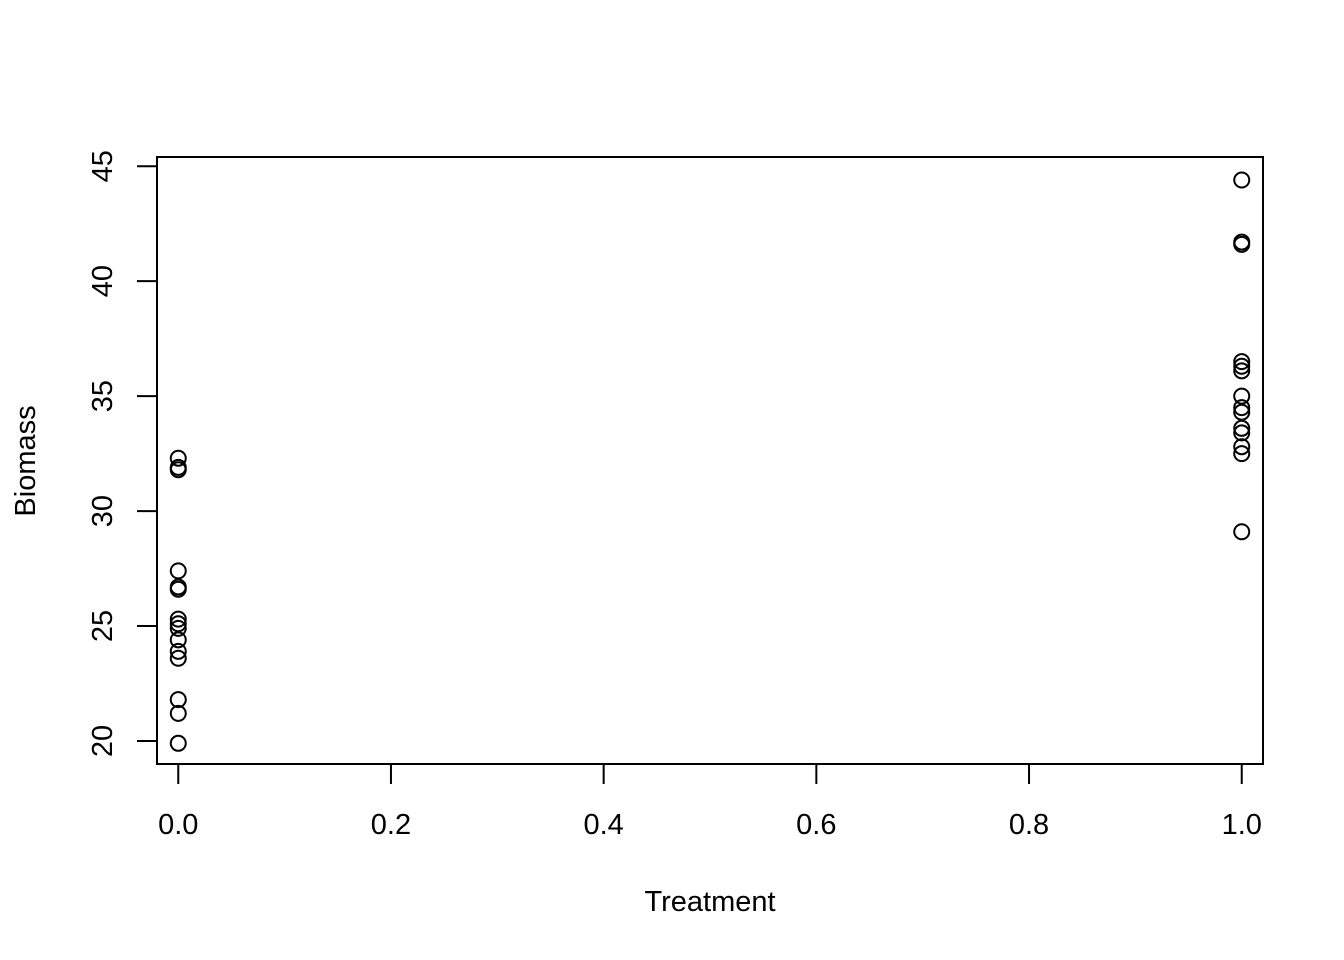  What do you see at coordinates (122, 453) in the screenshot?
I see `y-axis: 20 25 30 35 40 45` at bounding box center [122, 453].